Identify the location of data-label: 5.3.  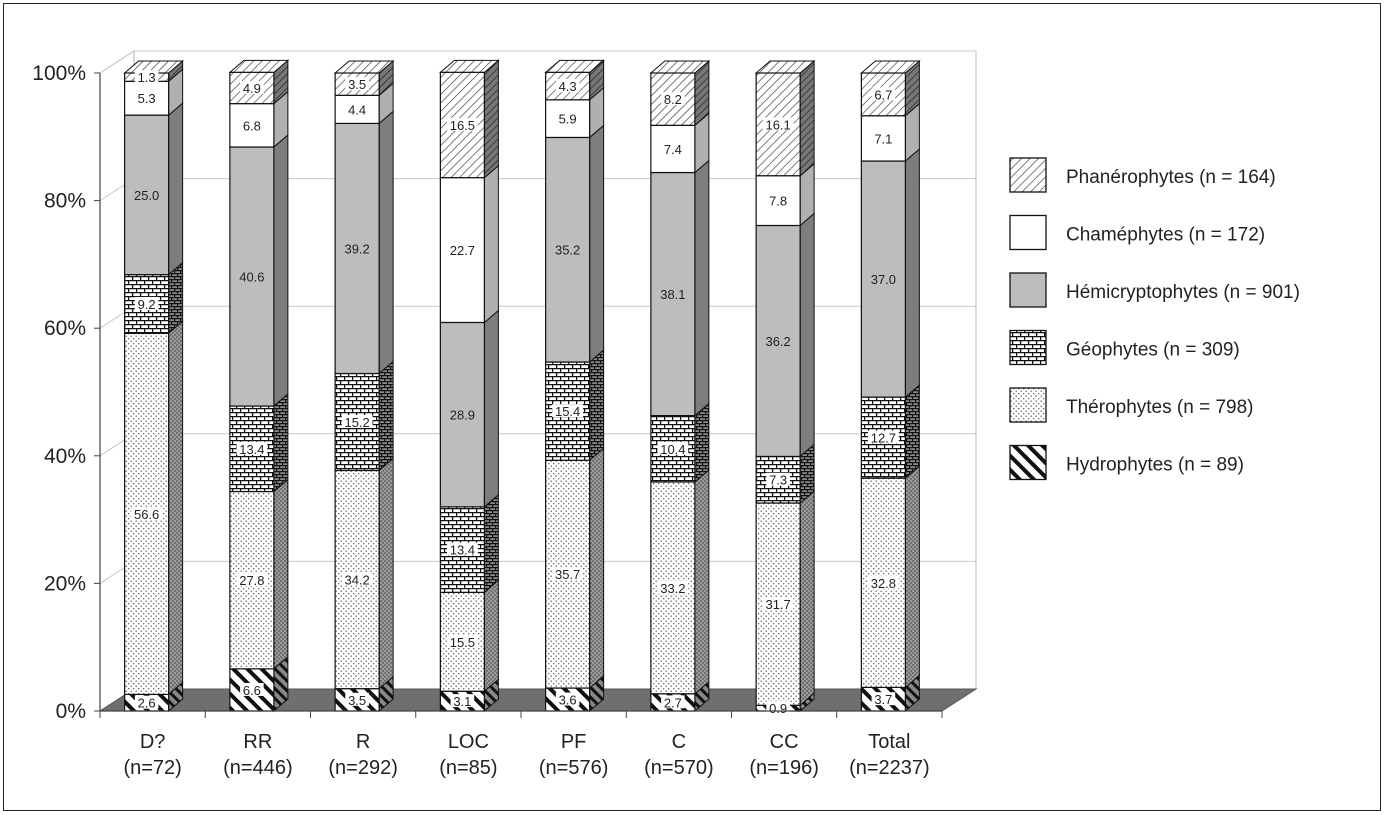
(147, 98).